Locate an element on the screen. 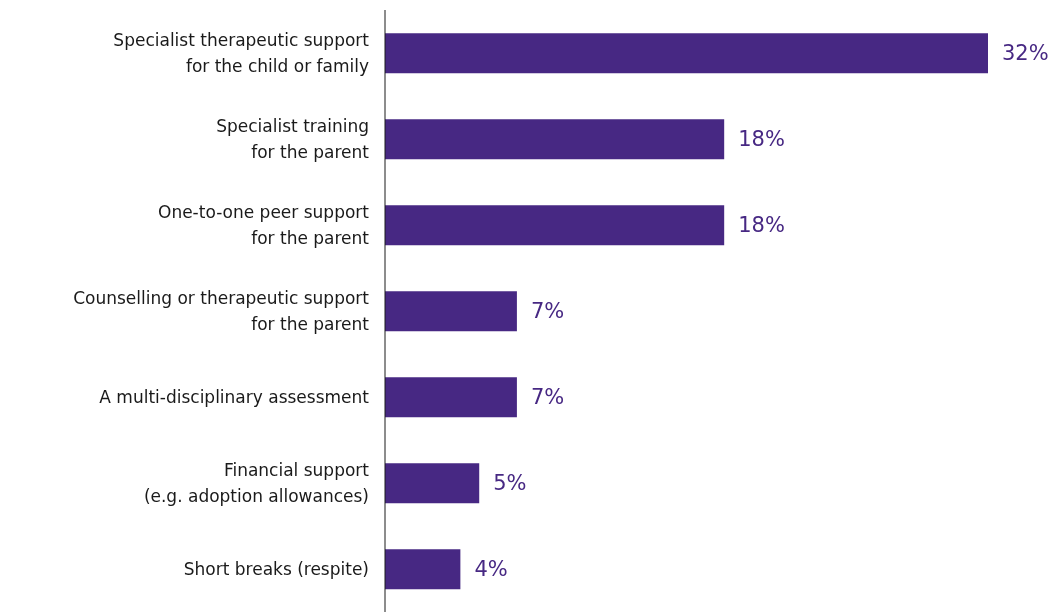 This screenshot has height=615, width=1054. y-tick-label: A multi-disciplinary assessment is located at coordinates (234, 397).